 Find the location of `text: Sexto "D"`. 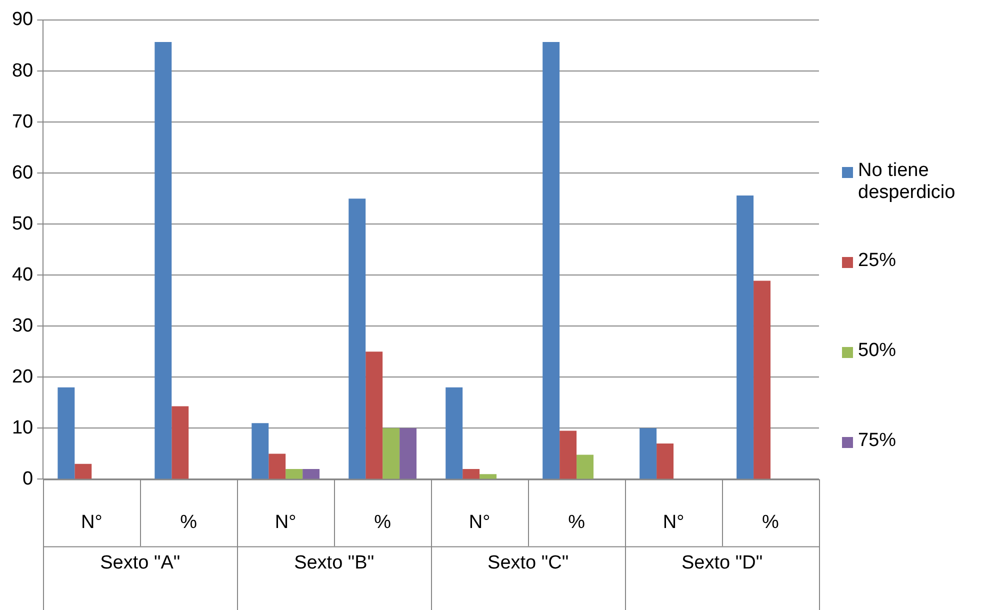

text: Sexto "D" is located at coordinates (722, 563).